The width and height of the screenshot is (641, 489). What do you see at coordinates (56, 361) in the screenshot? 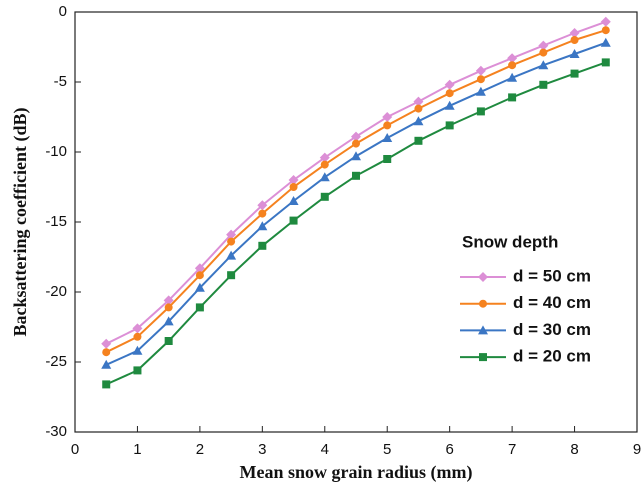
I see `y-tick-label: -25` at bounding box center [56, 361].